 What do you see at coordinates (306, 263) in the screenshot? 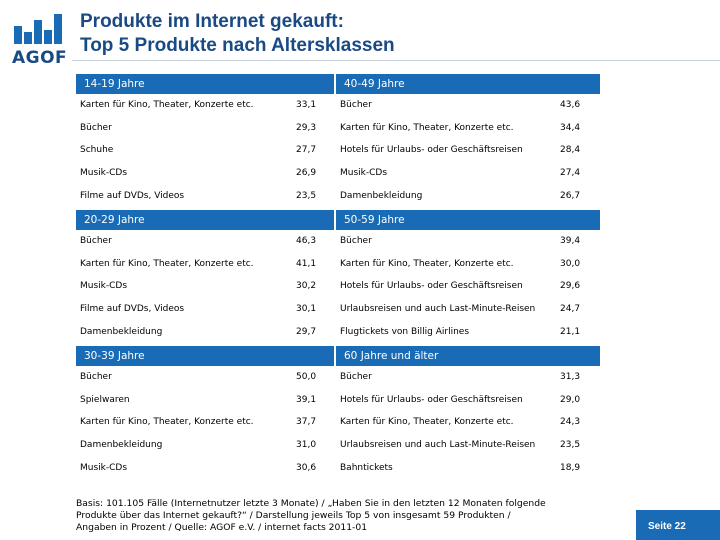
I see `percent-value: 41,1` at bounding box center [306, 263].